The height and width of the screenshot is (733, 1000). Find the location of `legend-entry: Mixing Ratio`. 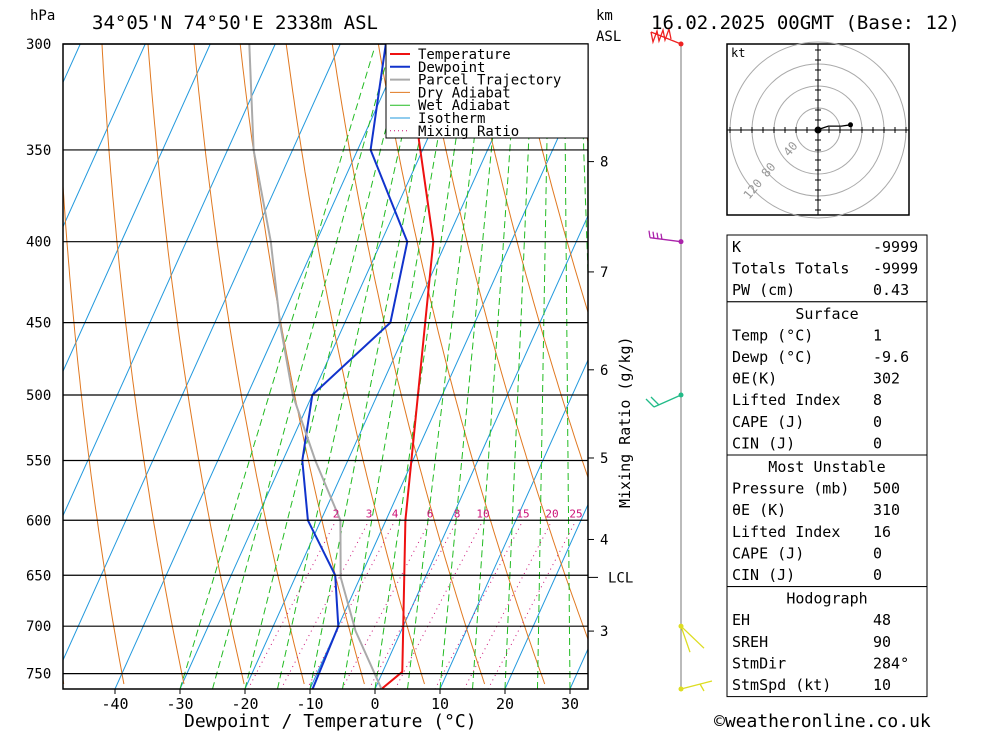

legend-entry: Mixing Ratio is located at coordinates (468, 132).